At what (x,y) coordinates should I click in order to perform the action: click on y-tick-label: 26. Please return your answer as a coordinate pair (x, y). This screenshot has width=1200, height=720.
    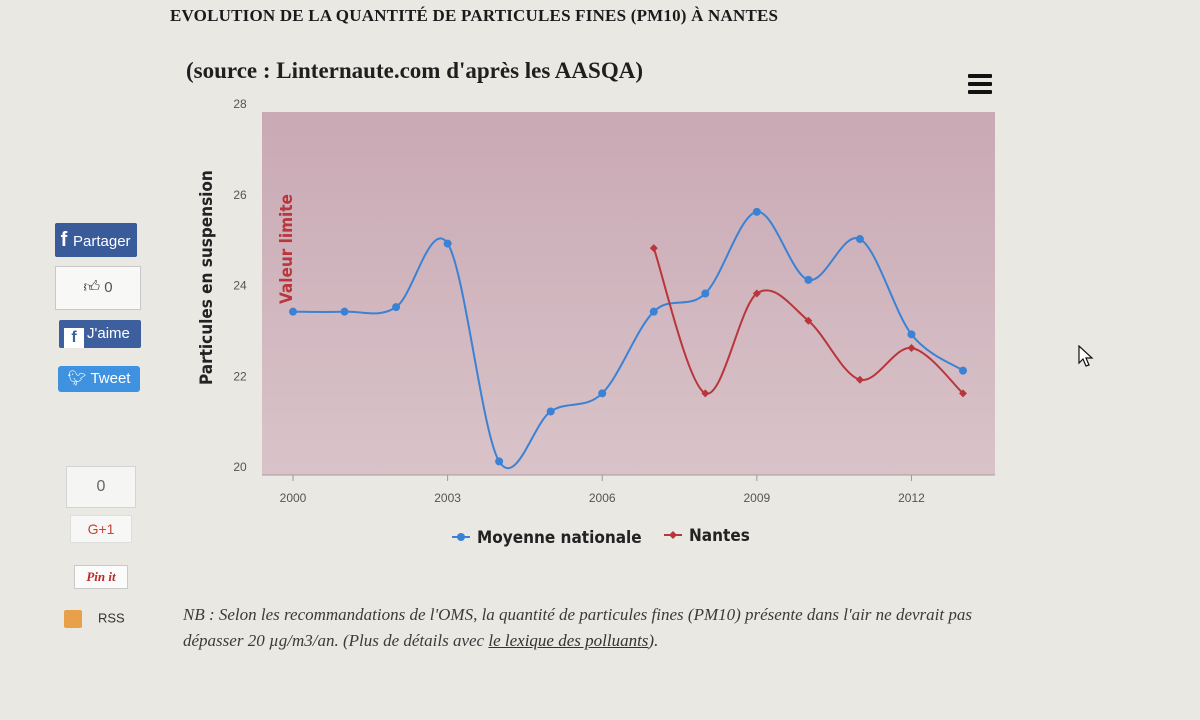
    Looking at the image, I should click on (240, 195).